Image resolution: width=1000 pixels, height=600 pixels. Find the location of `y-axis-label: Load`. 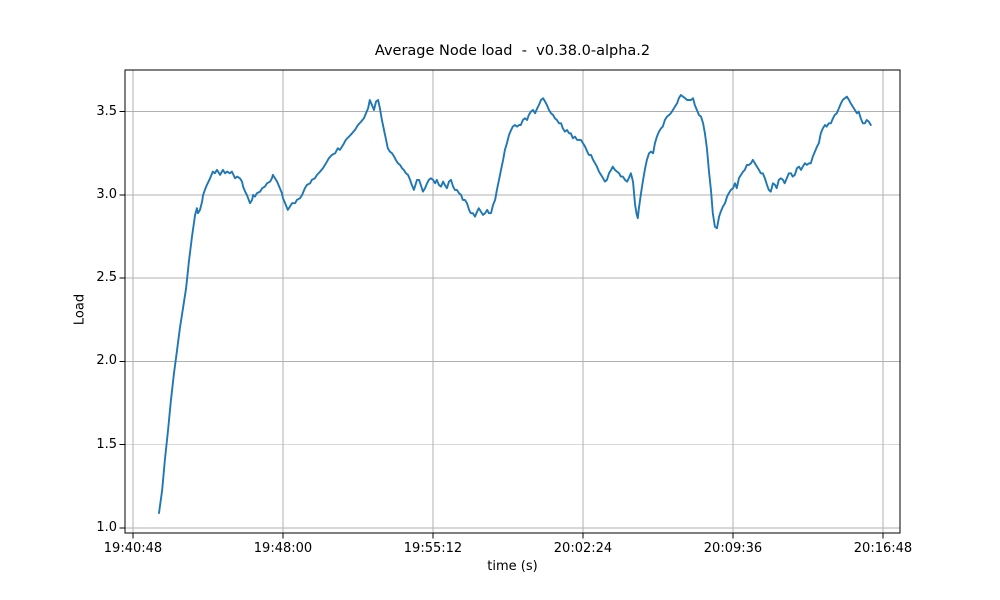

y-axis-label: Load is located at coordinates (80, 309).